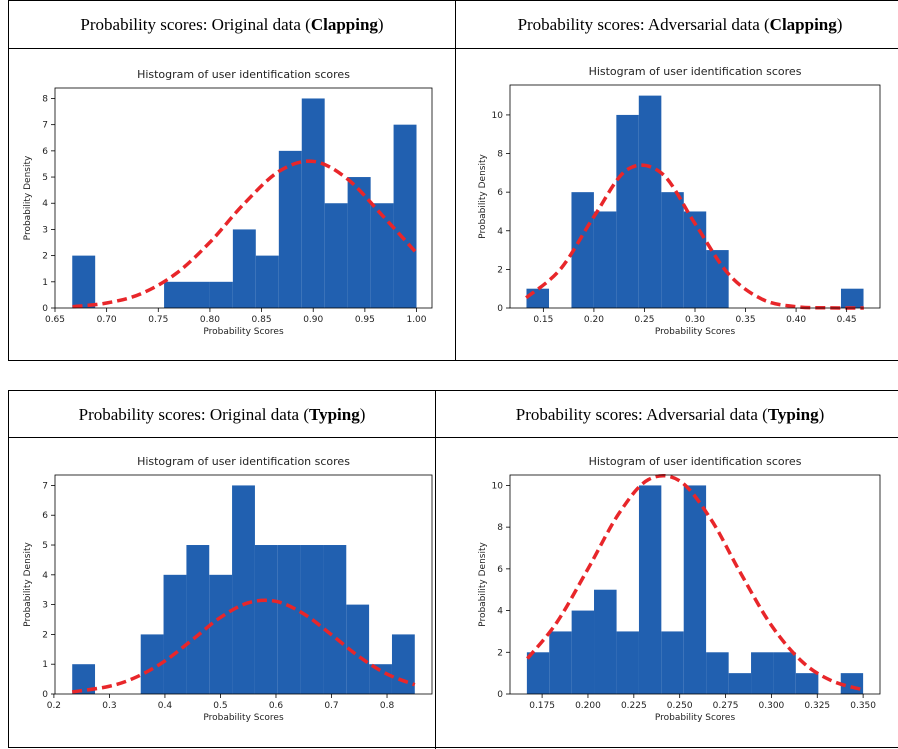 Image resolution: width=898 pixels, height=749 pixels. What do you see at coordinates (387, 706) in the screenshot?
I see `x-tick-label: 0.8` at bounding box center [387, 706].